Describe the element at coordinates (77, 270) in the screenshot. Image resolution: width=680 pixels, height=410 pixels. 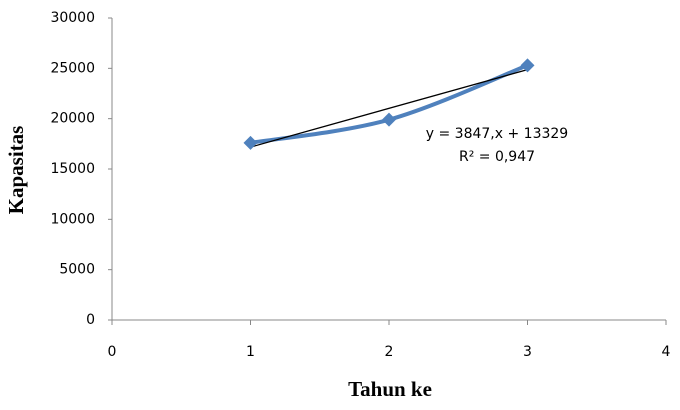
I see `y-tick-label: 5000` at that location.